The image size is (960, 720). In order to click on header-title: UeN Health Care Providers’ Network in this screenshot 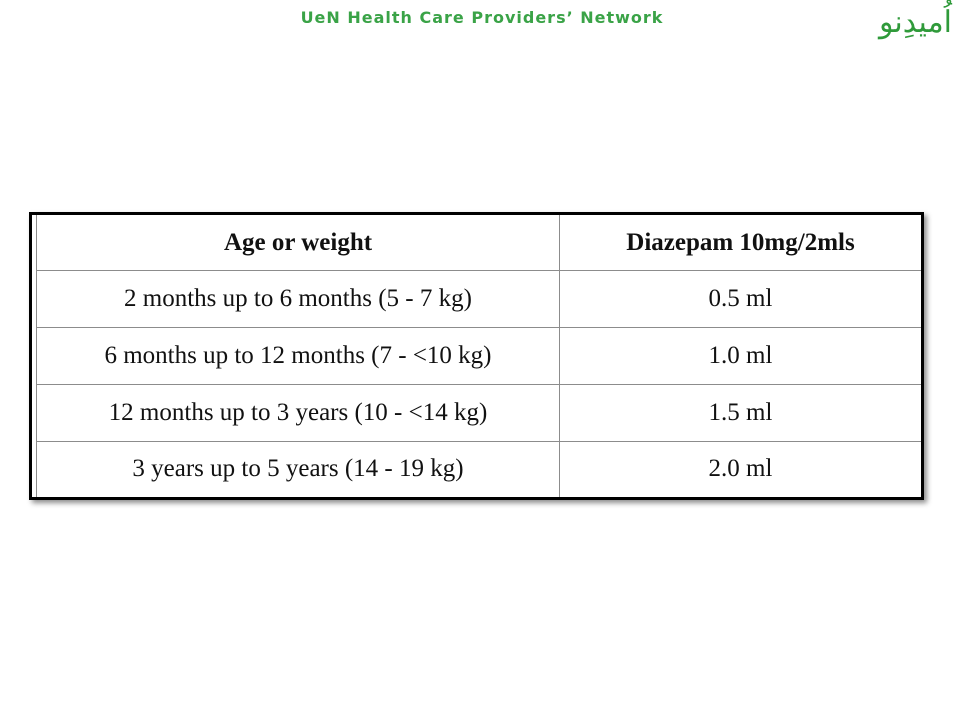, I will do `click(482, 17)`.